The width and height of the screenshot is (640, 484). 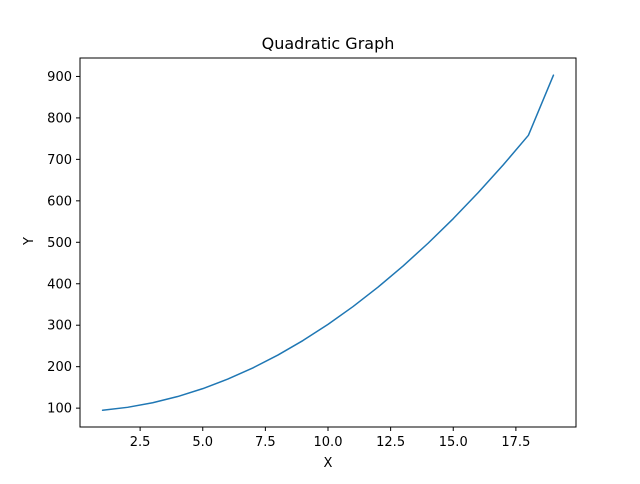 I want to click on x-tick-label: 10.0, so click(x=328, y=442).